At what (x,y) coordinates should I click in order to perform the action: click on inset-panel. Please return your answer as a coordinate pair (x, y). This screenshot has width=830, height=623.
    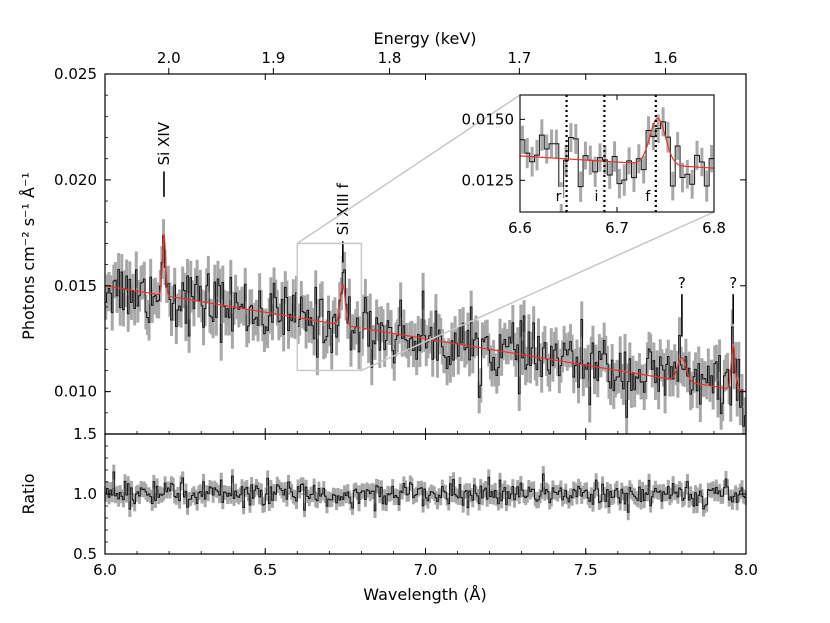
    Looking at the image, I should click on (617, 153).